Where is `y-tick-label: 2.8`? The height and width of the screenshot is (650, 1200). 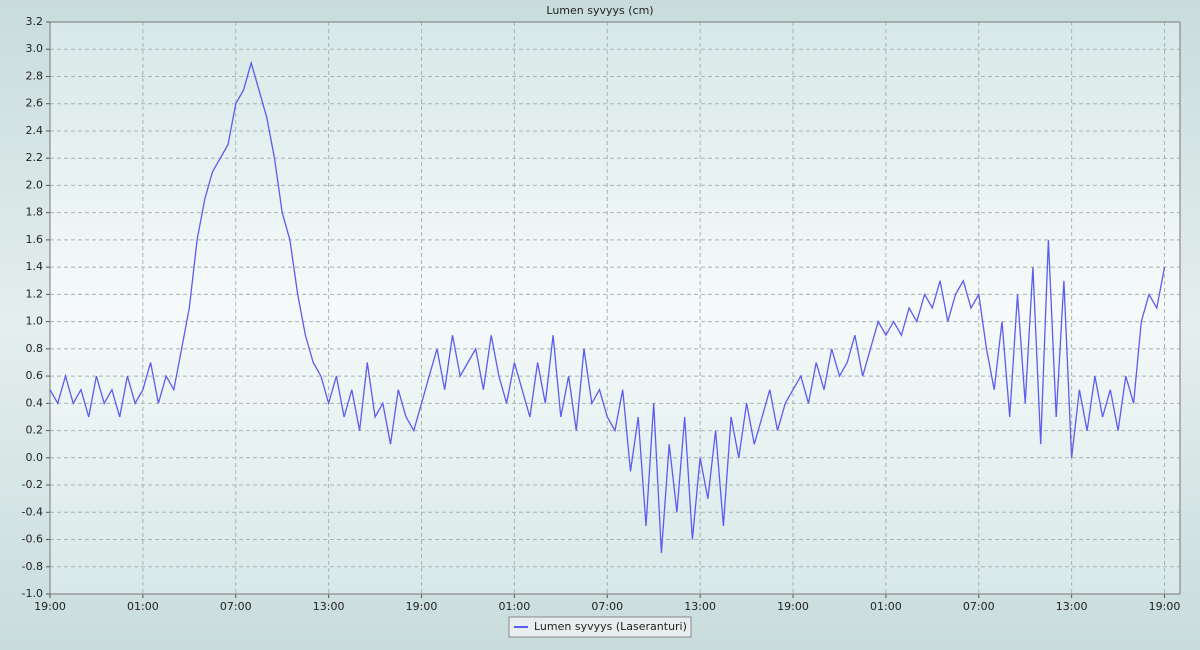
y-tick-label: 2.8 is located at coordinates (35, 75).